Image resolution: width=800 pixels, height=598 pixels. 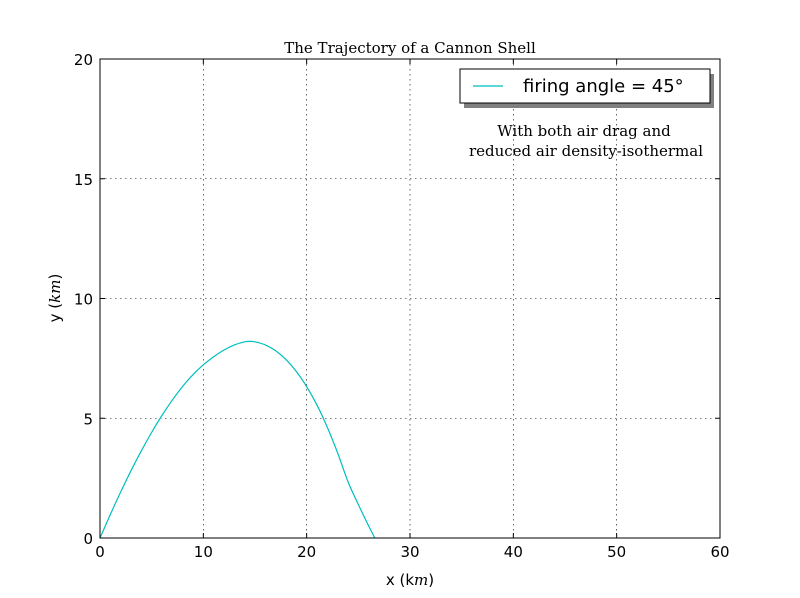 I want to click on x-tick-label: 10, so click(x=203, y=552).